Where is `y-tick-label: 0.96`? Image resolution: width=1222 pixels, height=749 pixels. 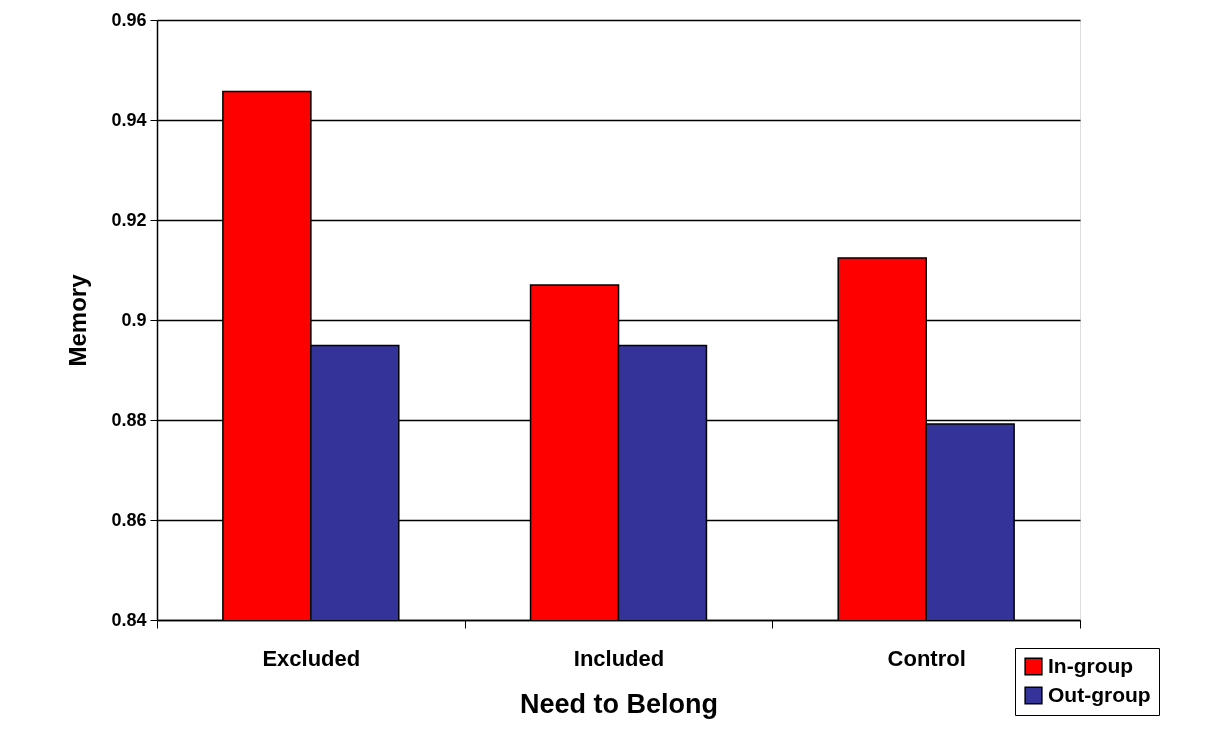 y-tick-label: 0.96 is located at coordinates (129, 19).